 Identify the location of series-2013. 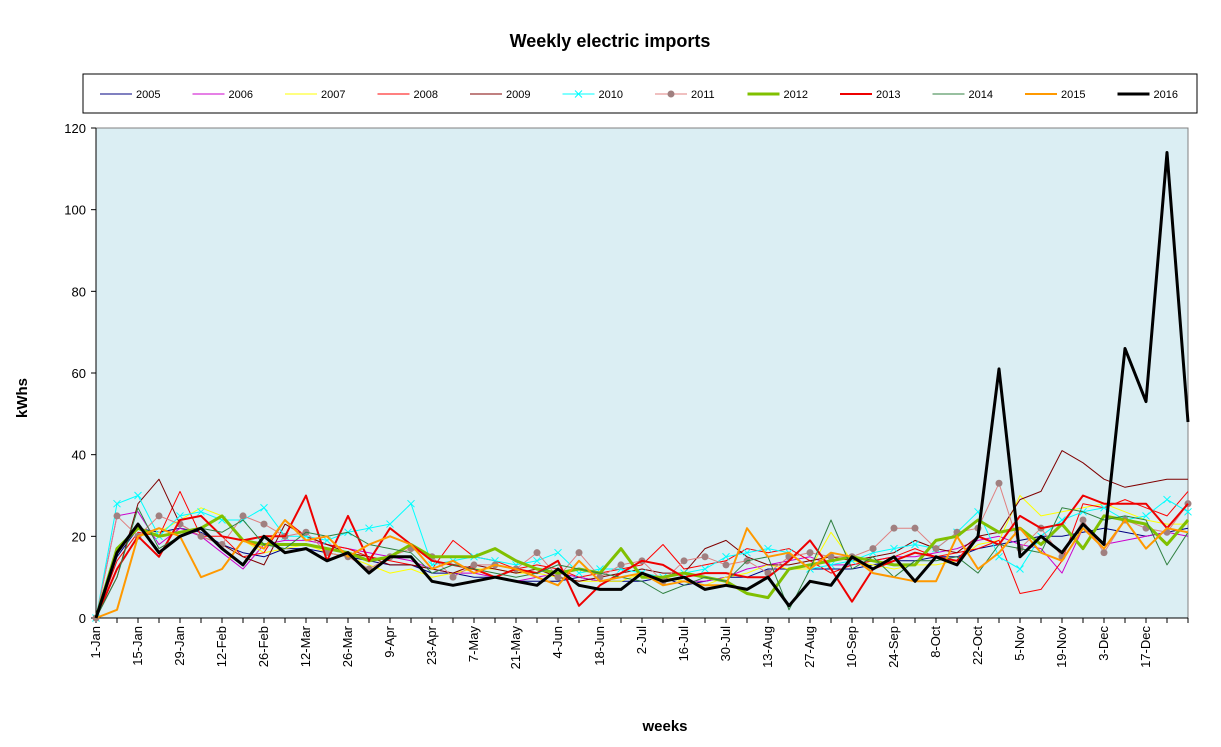
(642, 556).